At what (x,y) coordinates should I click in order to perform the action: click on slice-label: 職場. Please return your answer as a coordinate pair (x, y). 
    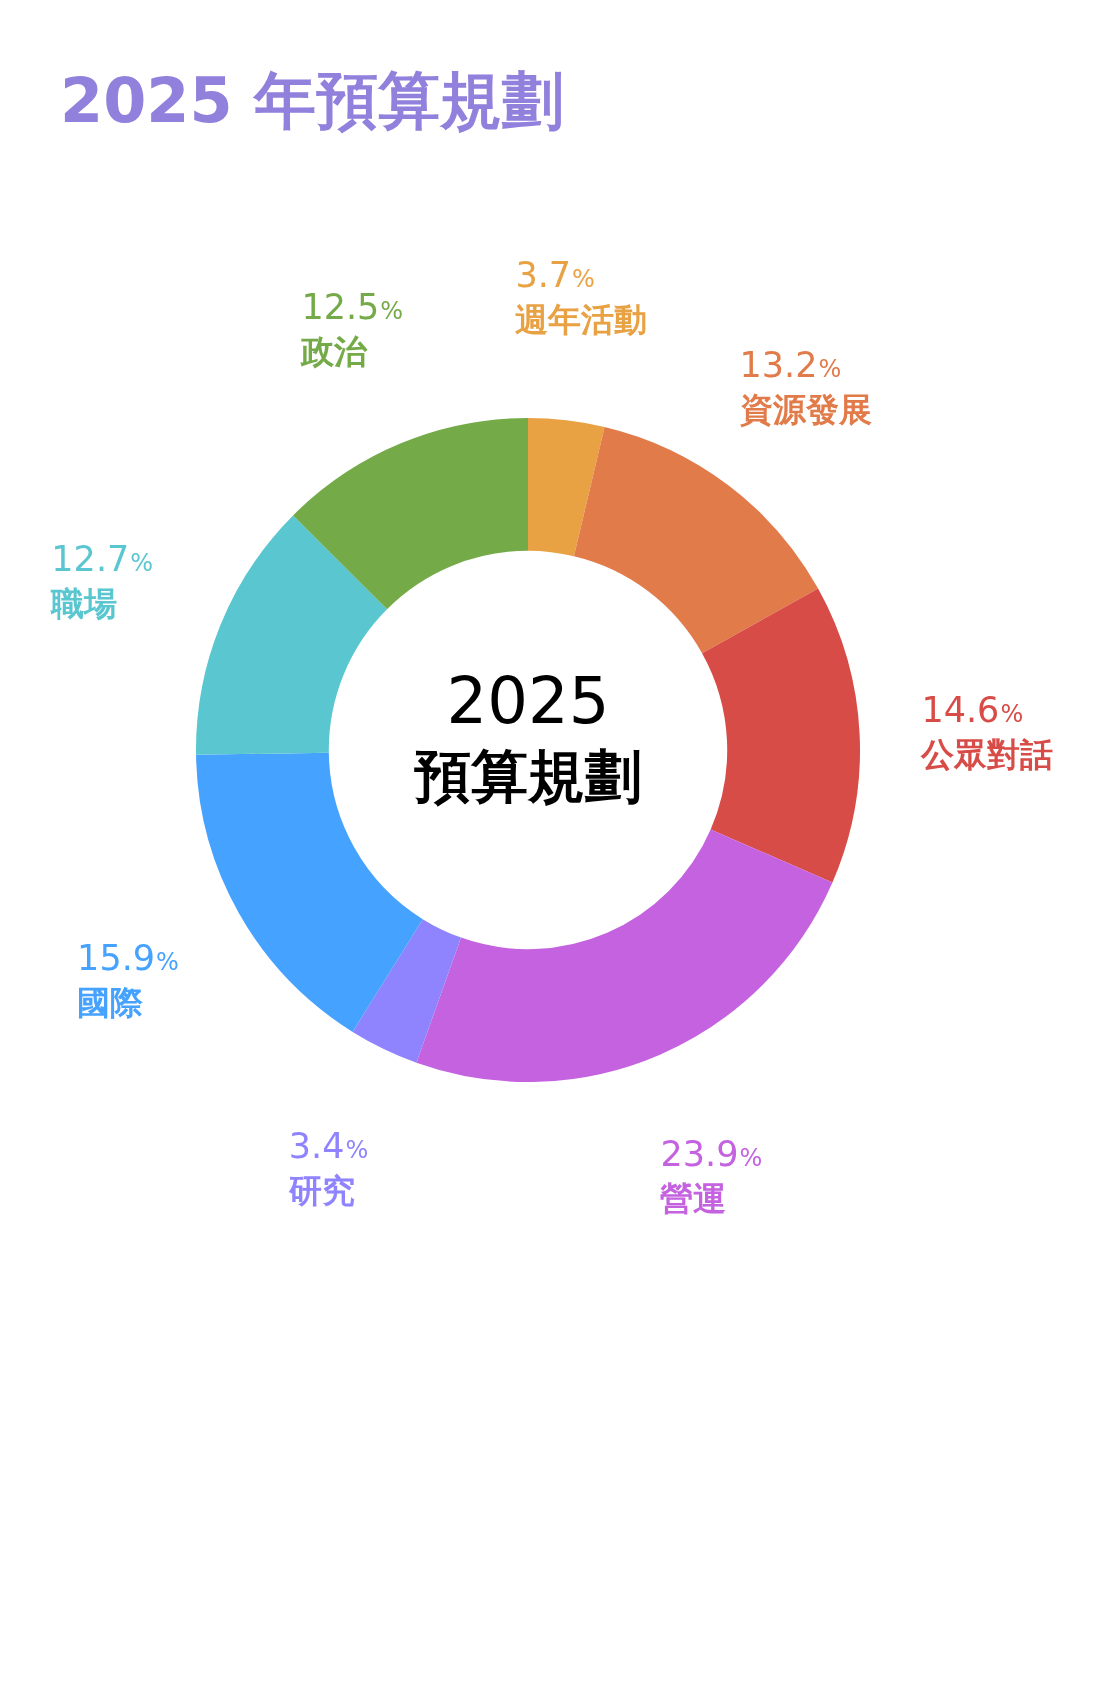
    Looking at the image, I should click on (84, 604).